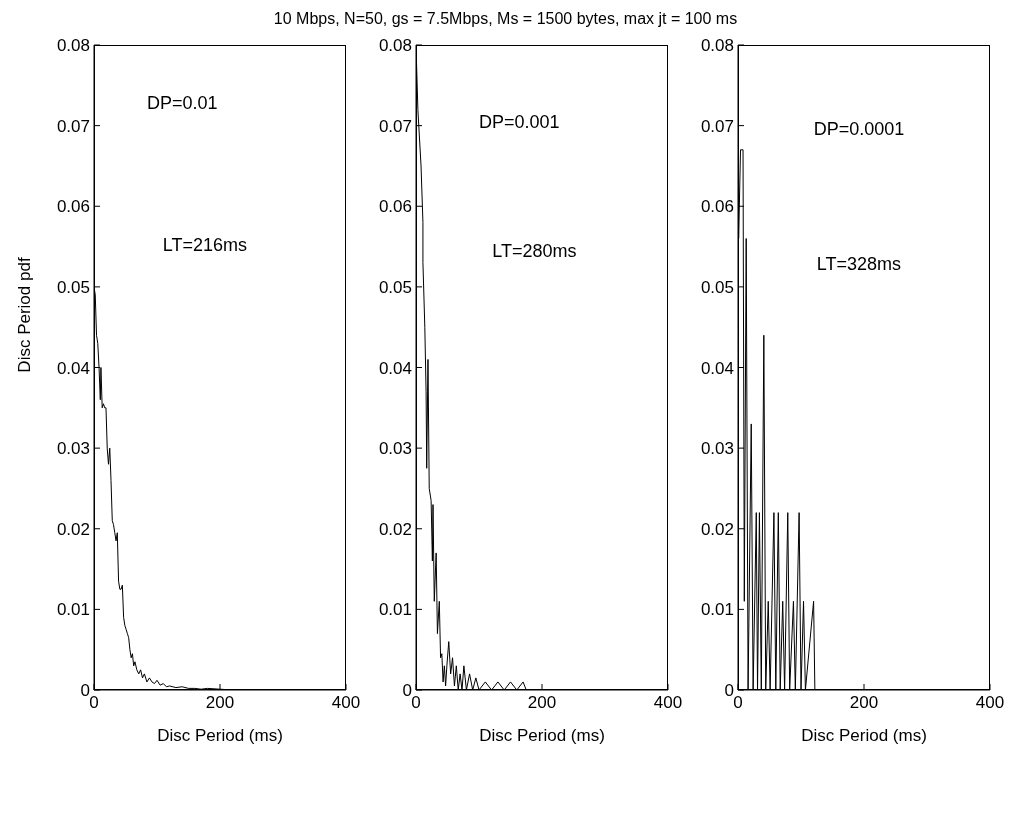 This screenshot has width=1011, height=814. I want to click on annotation: DP=0.001, so click(519, 122).